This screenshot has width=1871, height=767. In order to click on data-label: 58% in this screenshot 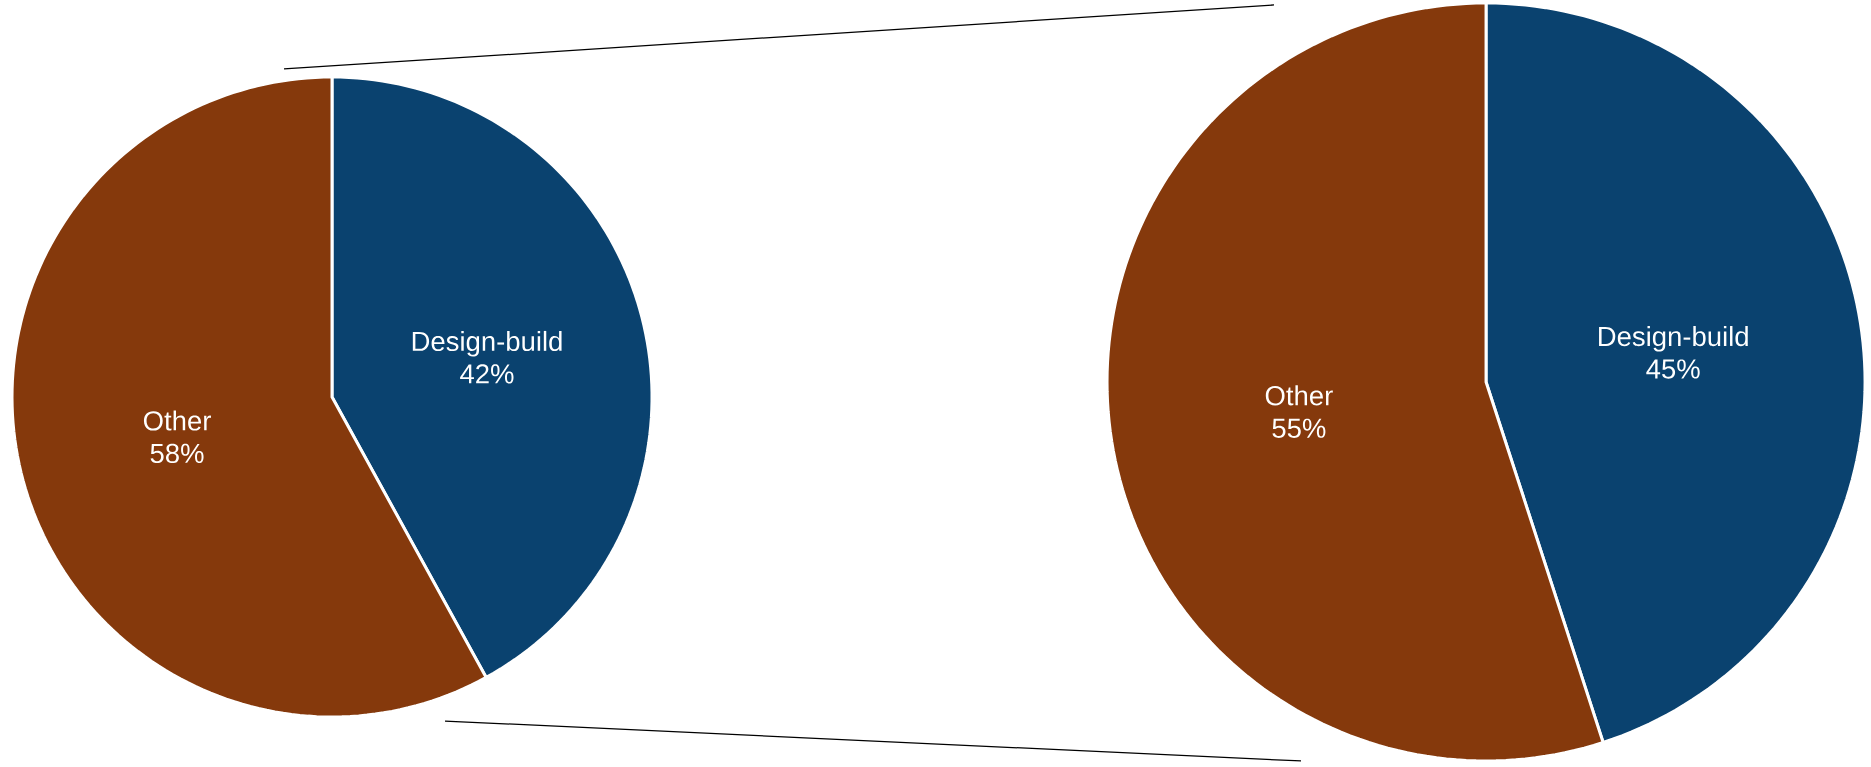, I will do `click(177, 453)`.